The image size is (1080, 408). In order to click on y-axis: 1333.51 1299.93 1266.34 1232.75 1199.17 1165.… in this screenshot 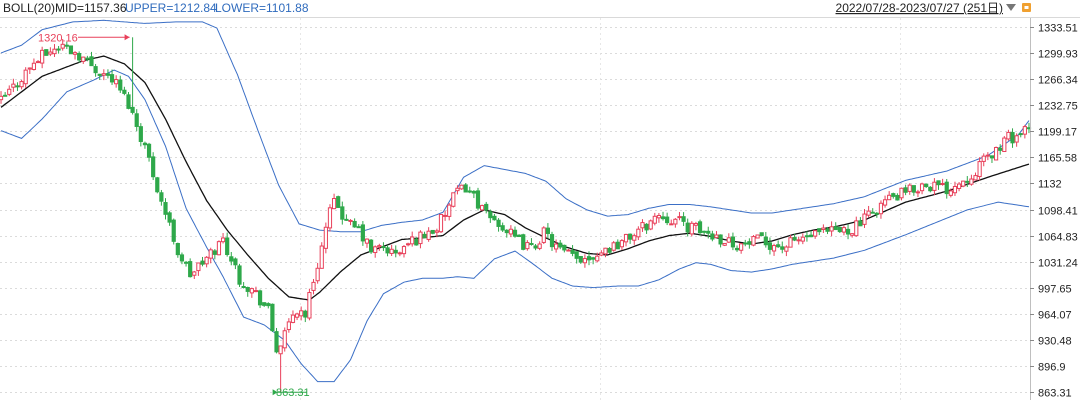, I will do `click(1054, 209)`.